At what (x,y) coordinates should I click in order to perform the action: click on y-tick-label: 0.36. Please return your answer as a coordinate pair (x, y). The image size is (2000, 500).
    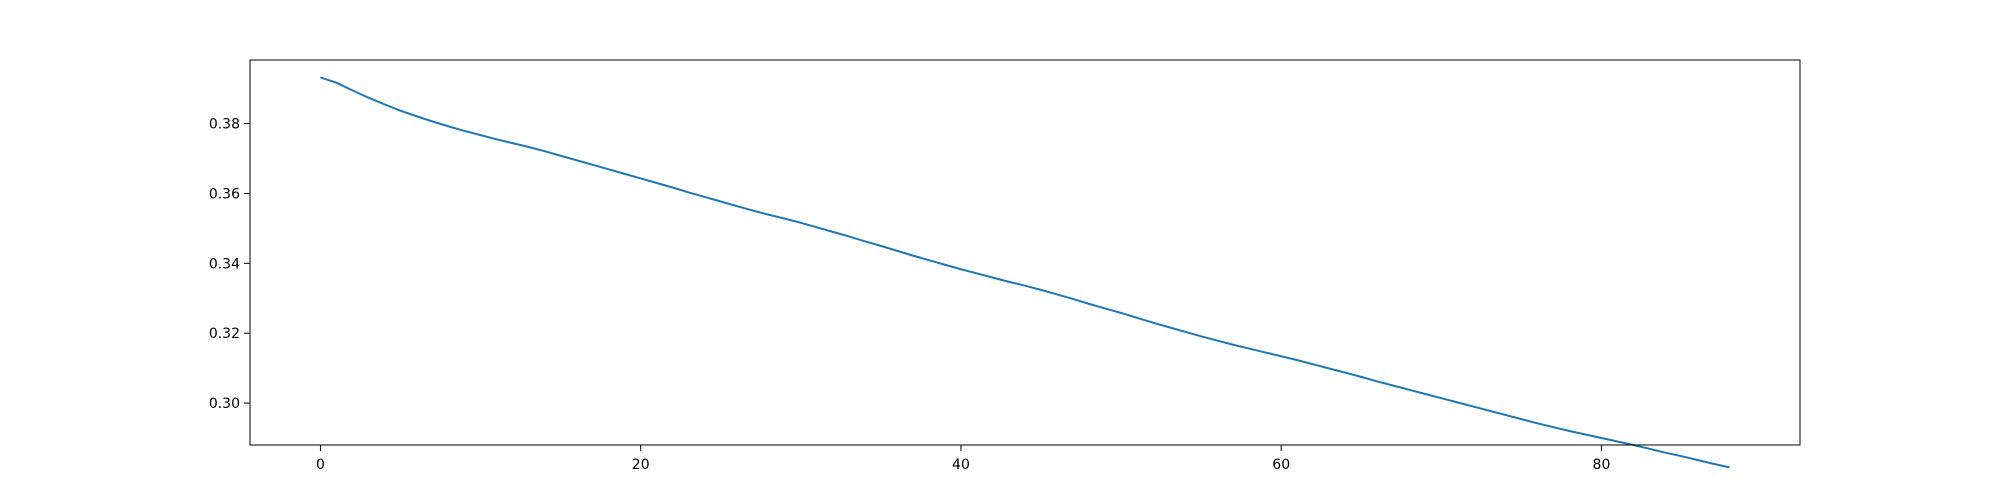
    Looking at the image, I should click on (224, 194).